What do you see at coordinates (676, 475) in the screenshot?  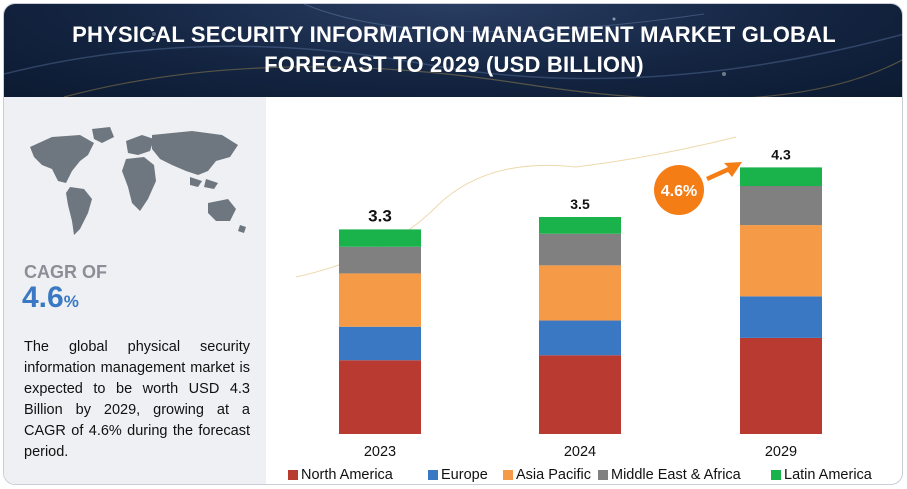 I see `legend-label-middle-east-africa: Middle East & Africa` at bounding box center [676, 475].